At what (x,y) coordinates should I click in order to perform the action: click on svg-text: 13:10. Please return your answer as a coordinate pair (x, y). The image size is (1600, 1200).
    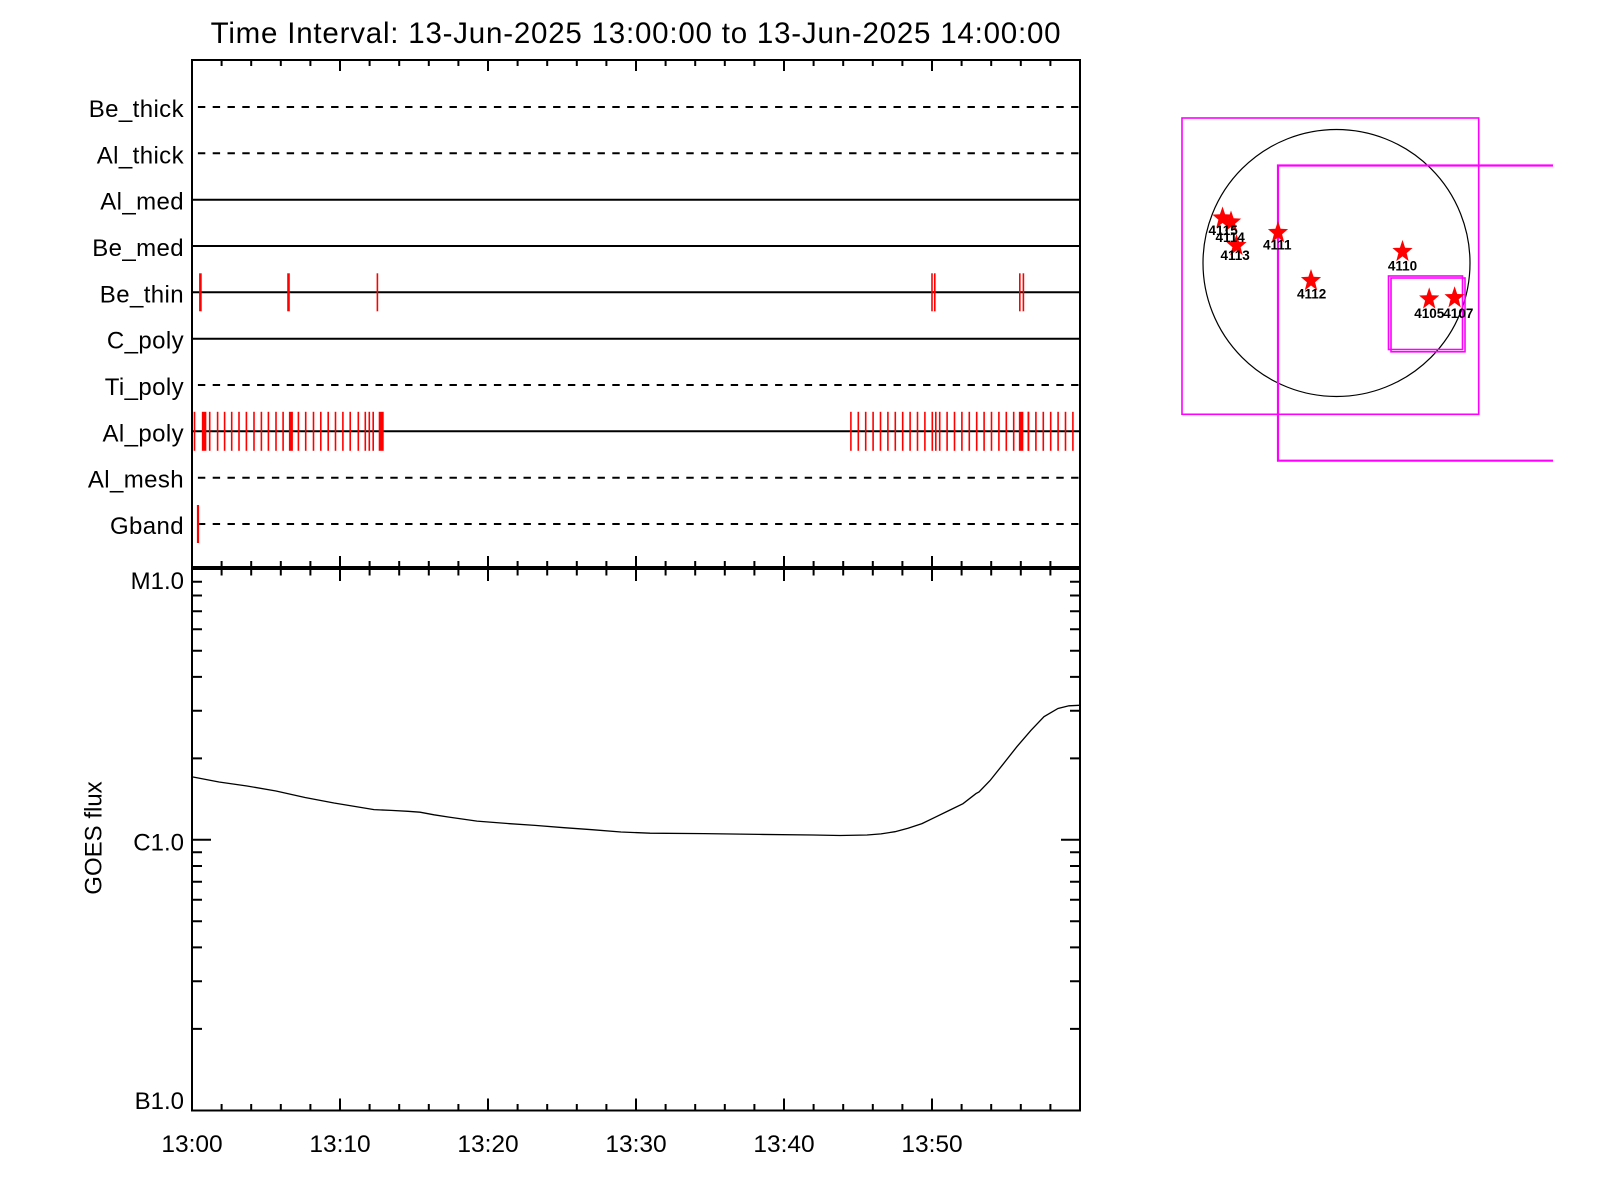
    Looking at the image, I should click on (339, 1144).